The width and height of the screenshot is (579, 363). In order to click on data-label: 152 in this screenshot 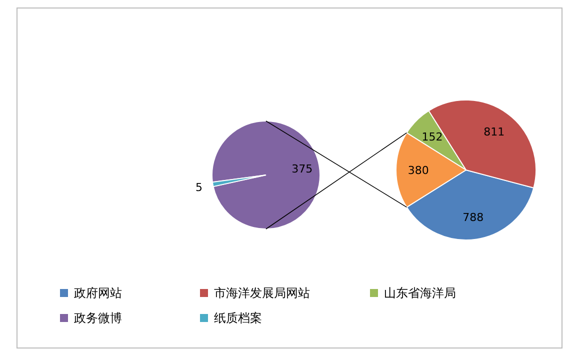, I will do `click(432, 137)`.